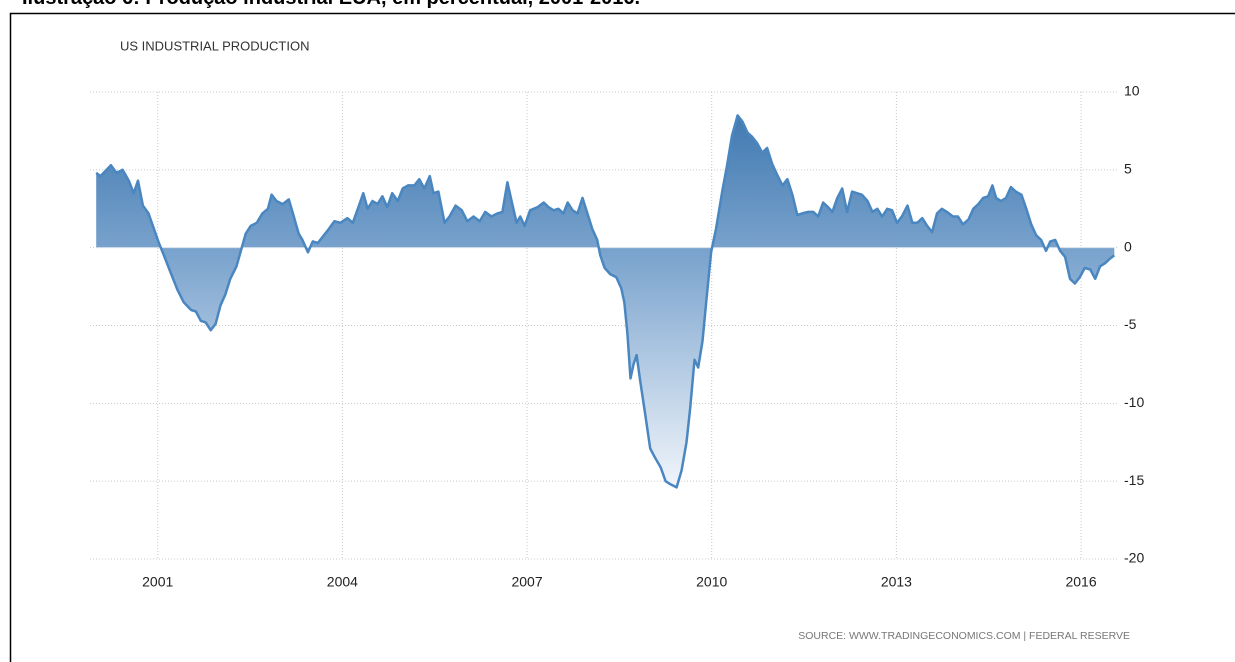 This screenshot has width=1235, height=662. I want to click on x-tick-label: 2013, so click(896, 582).